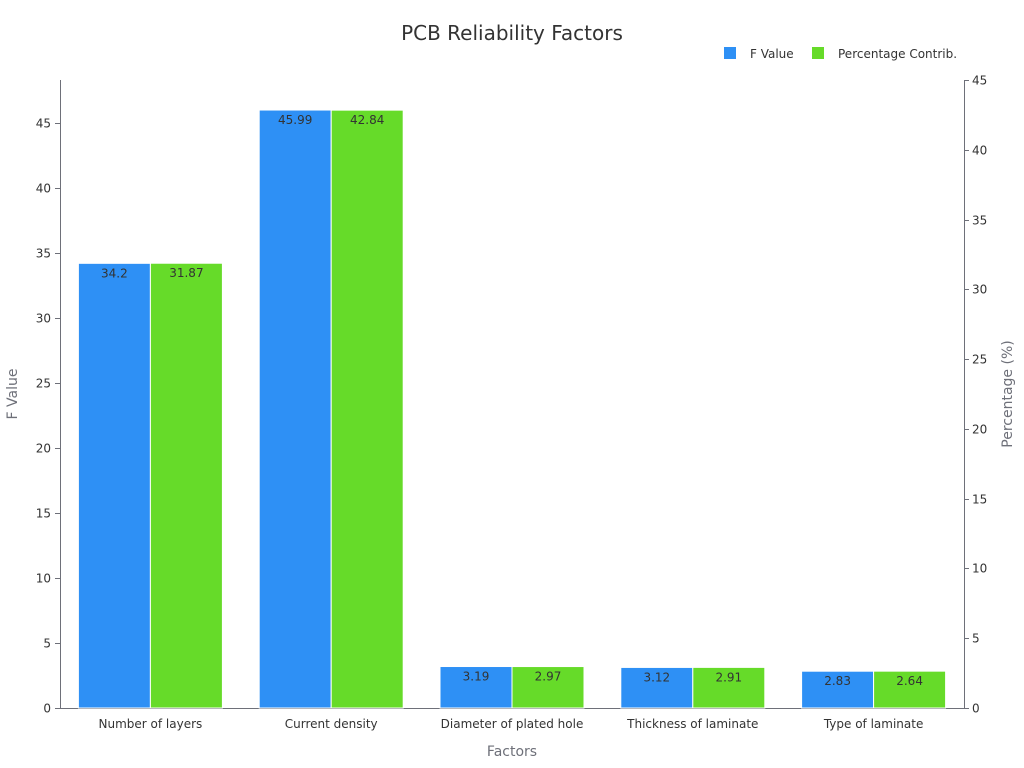  I want to click on right-y-ticks: 0 5 10 15 20 25 30 35 40 45, so click(975, 395).